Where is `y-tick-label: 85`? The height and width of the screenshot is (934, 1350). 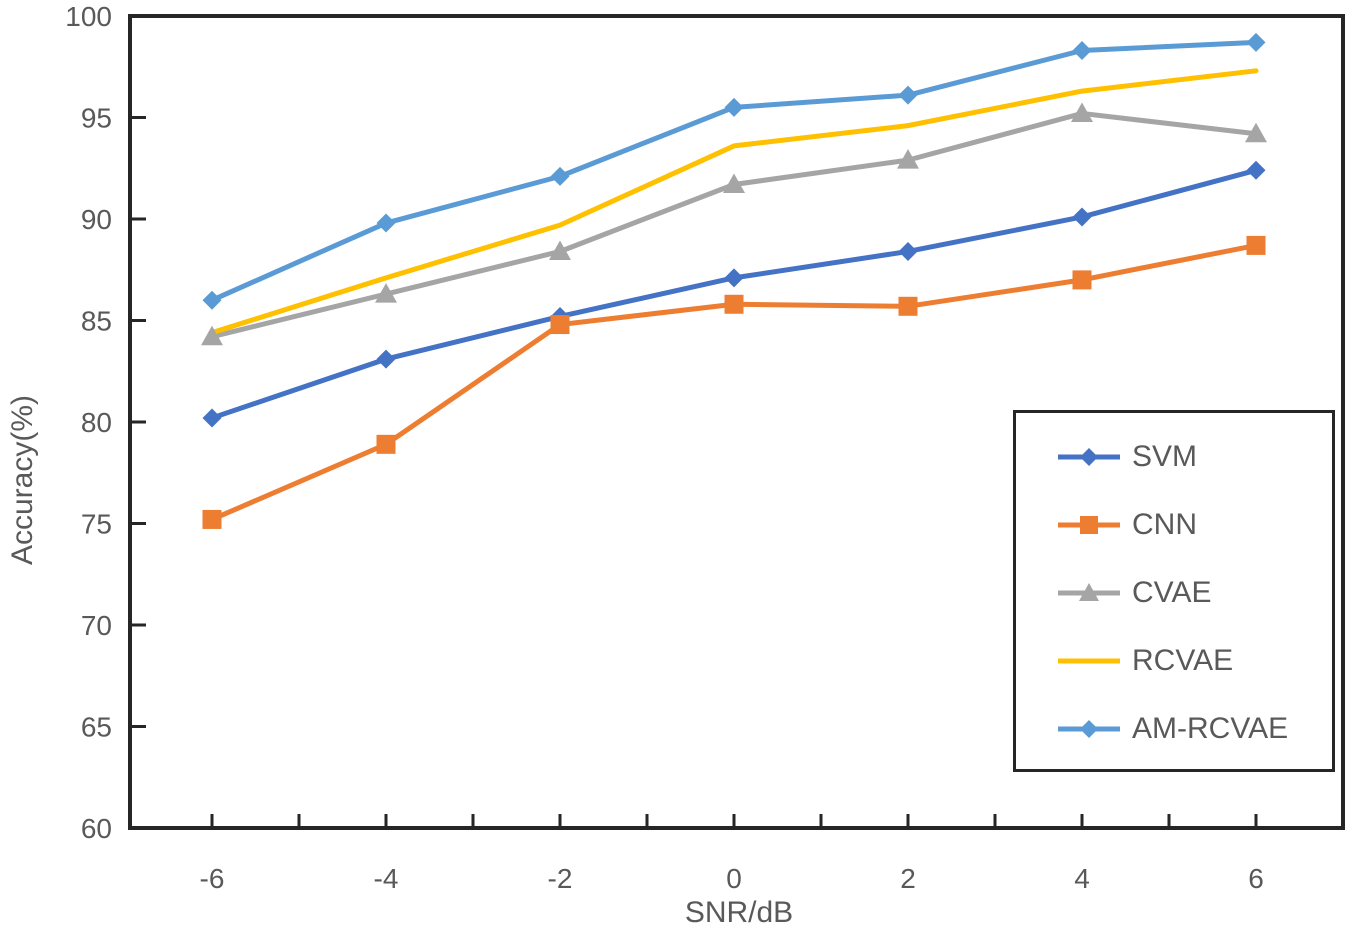
y-tick-label: 85 is located at coordinates (96, 321).